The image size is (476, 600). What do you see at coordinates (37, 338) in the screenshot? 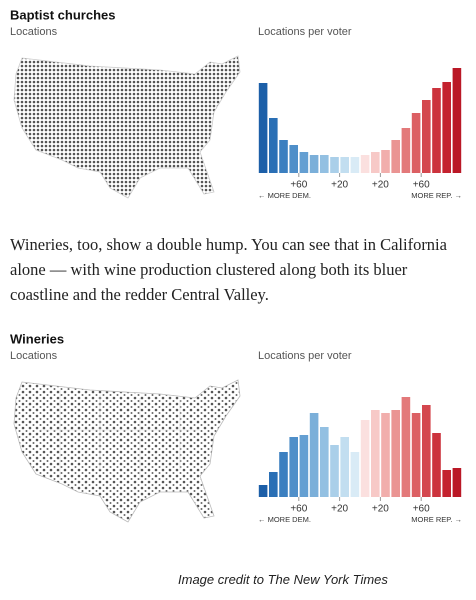
I see `chart-title: Wineries` at bounding box center [37, 338].